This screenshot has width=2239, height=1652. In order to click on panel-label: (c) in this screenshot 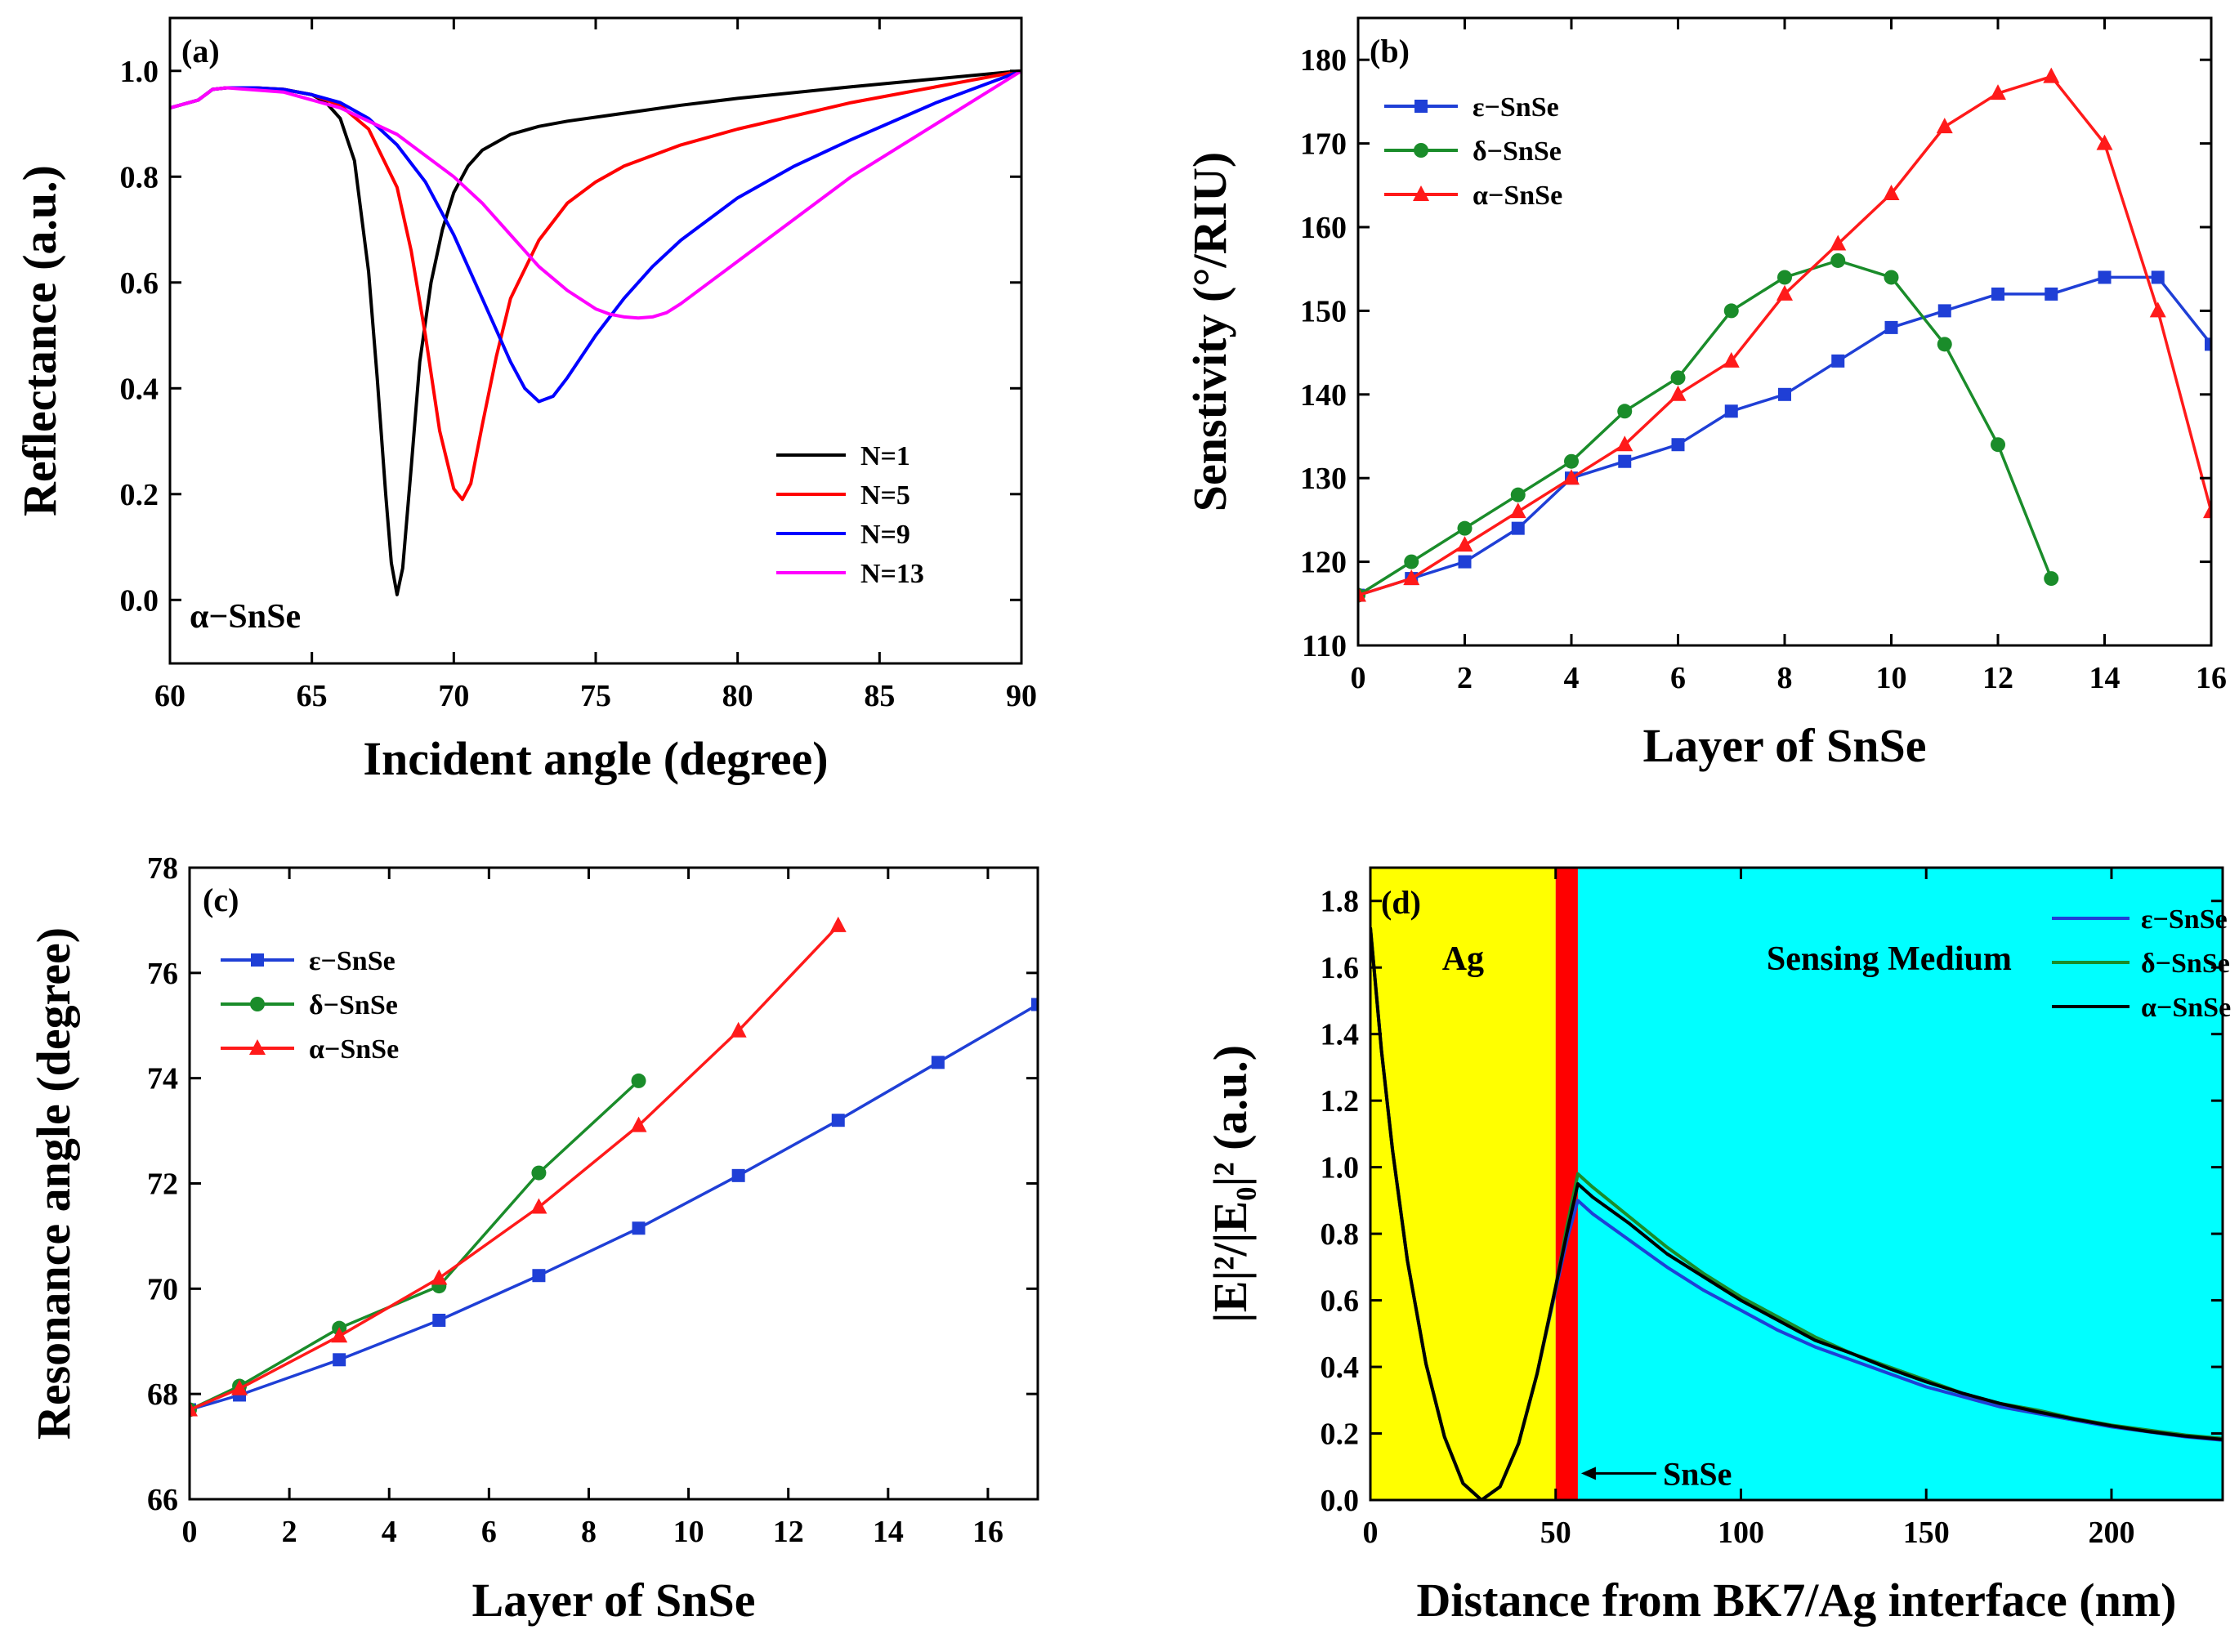, I will do `click(221, 900)`.